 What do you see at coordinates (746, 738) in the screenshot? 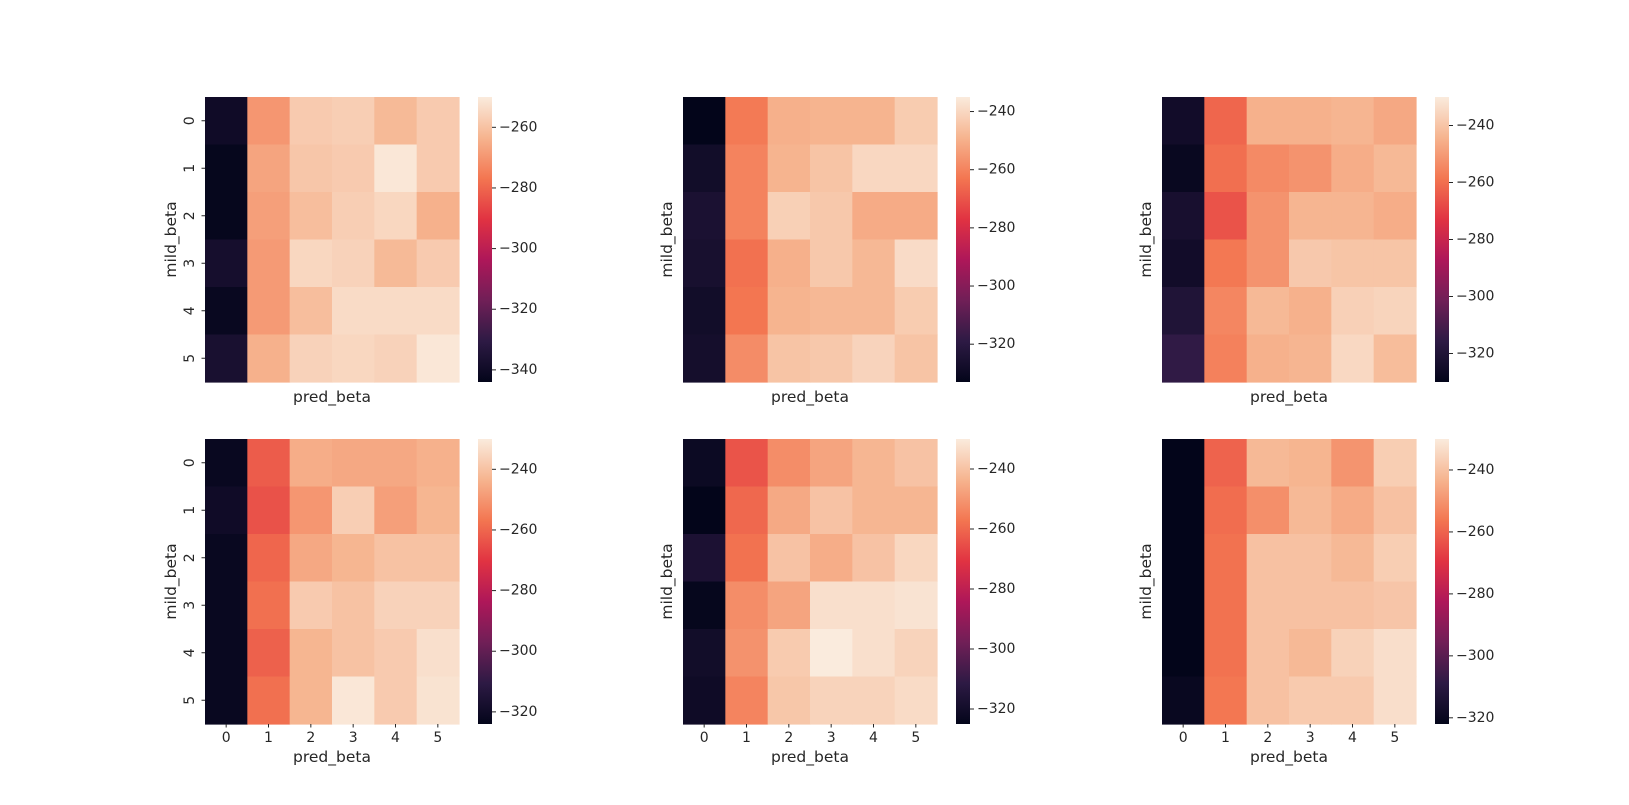
I see `x-tick-label: 1` at bounding box center [746, 738].